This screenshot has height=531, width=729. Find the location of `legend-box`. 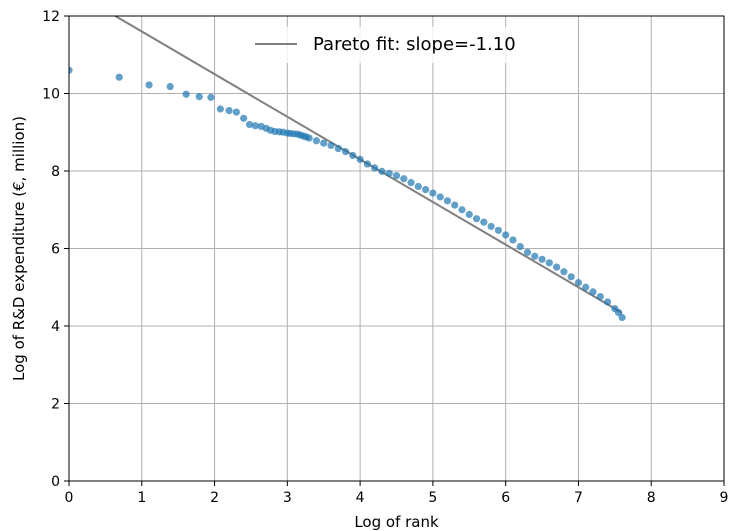

legend-box is located at coordinates (399, 45).